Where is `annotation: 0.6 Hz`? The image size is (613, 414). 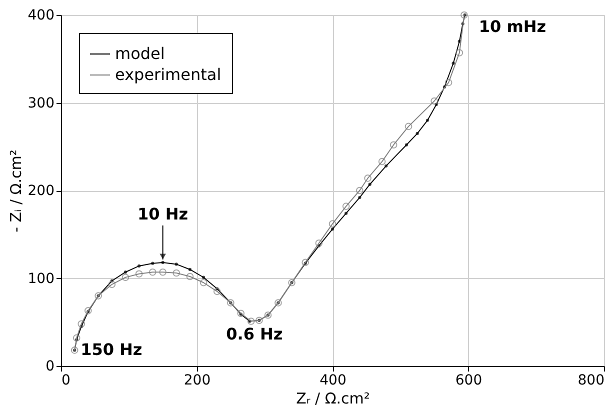
annotation: 0.6 Hz is located at coordinates (254, 334).